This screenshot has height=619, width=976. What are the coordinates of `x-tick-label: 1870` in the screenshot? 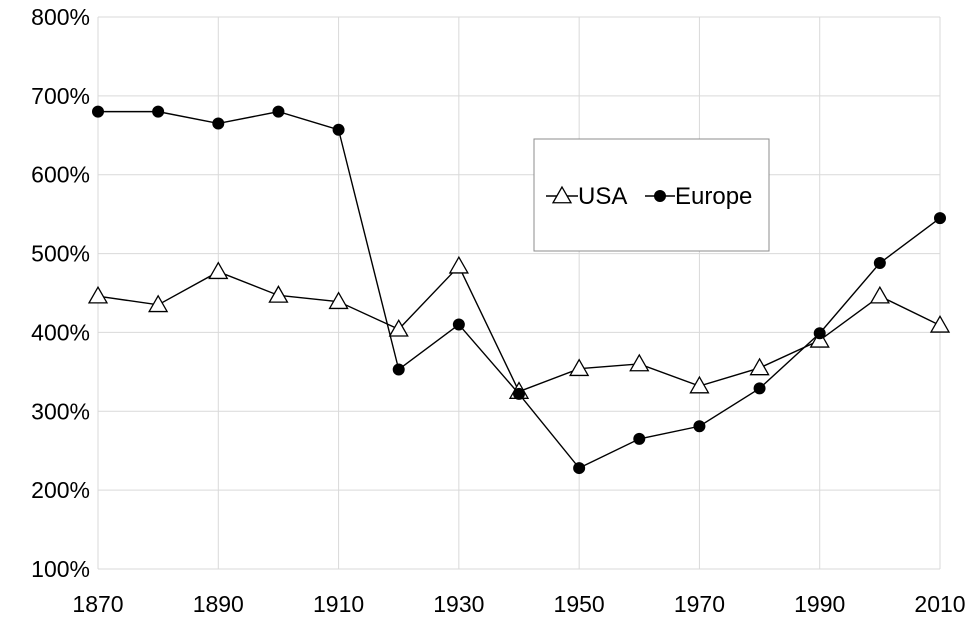 It's located at (97, 604).